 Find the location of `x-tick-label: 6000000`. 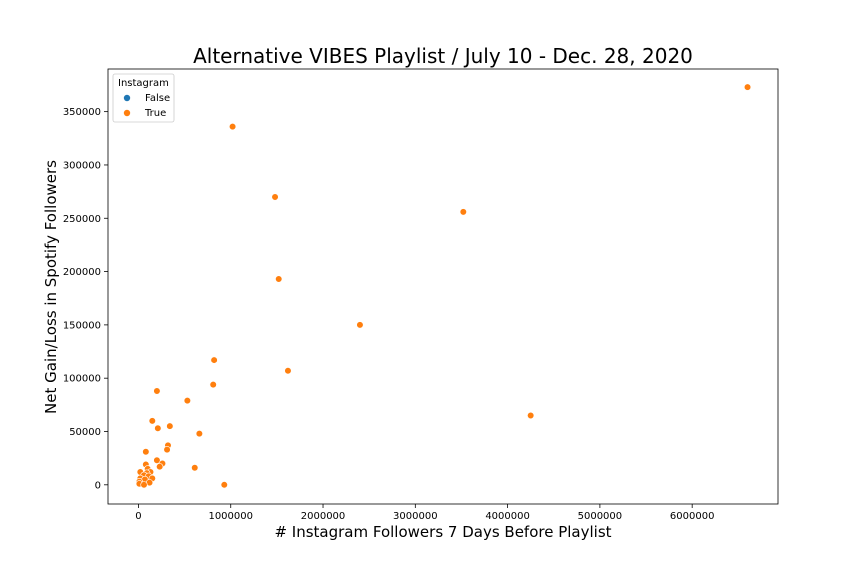

x-tick-label: 6000000 is located at coordinates (692, 516).